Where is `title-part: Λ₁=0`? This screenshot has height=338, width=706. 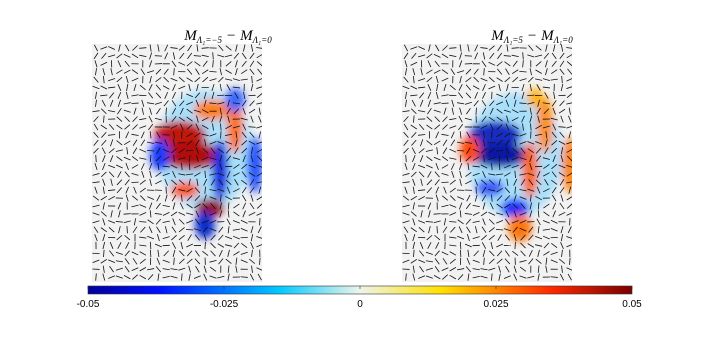 title-part: Λ₁=0 is located at coordinates (262, 40).